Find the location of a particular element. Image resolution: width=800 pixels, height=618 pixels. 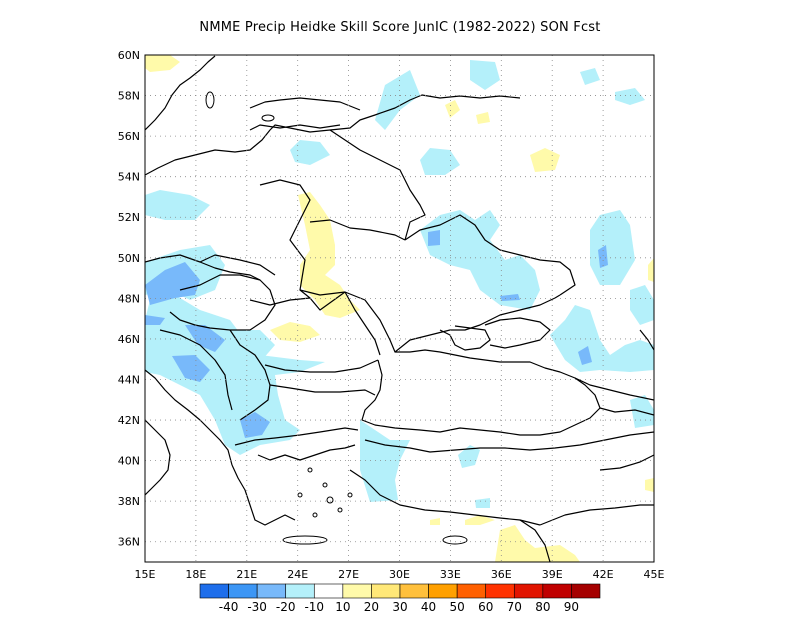

lat-tick-label: 54N is located at coordinates (129, 177).